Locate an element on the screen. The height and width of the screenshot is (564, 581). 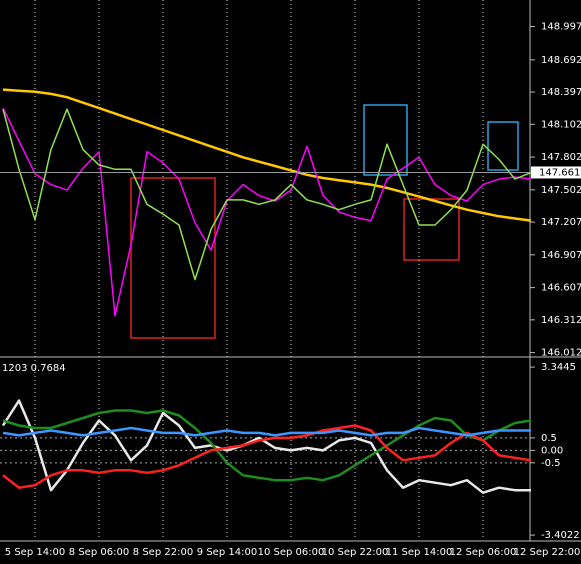
y-tick-label: -3.4022 is located at coordinates (560, 535).